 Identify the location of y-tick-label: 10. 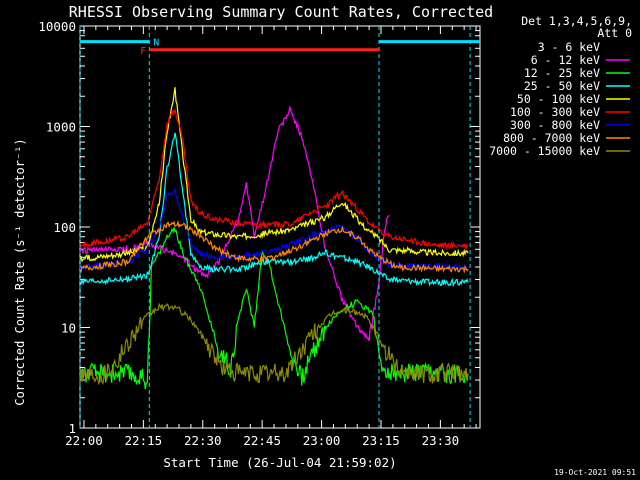
(68, 328).